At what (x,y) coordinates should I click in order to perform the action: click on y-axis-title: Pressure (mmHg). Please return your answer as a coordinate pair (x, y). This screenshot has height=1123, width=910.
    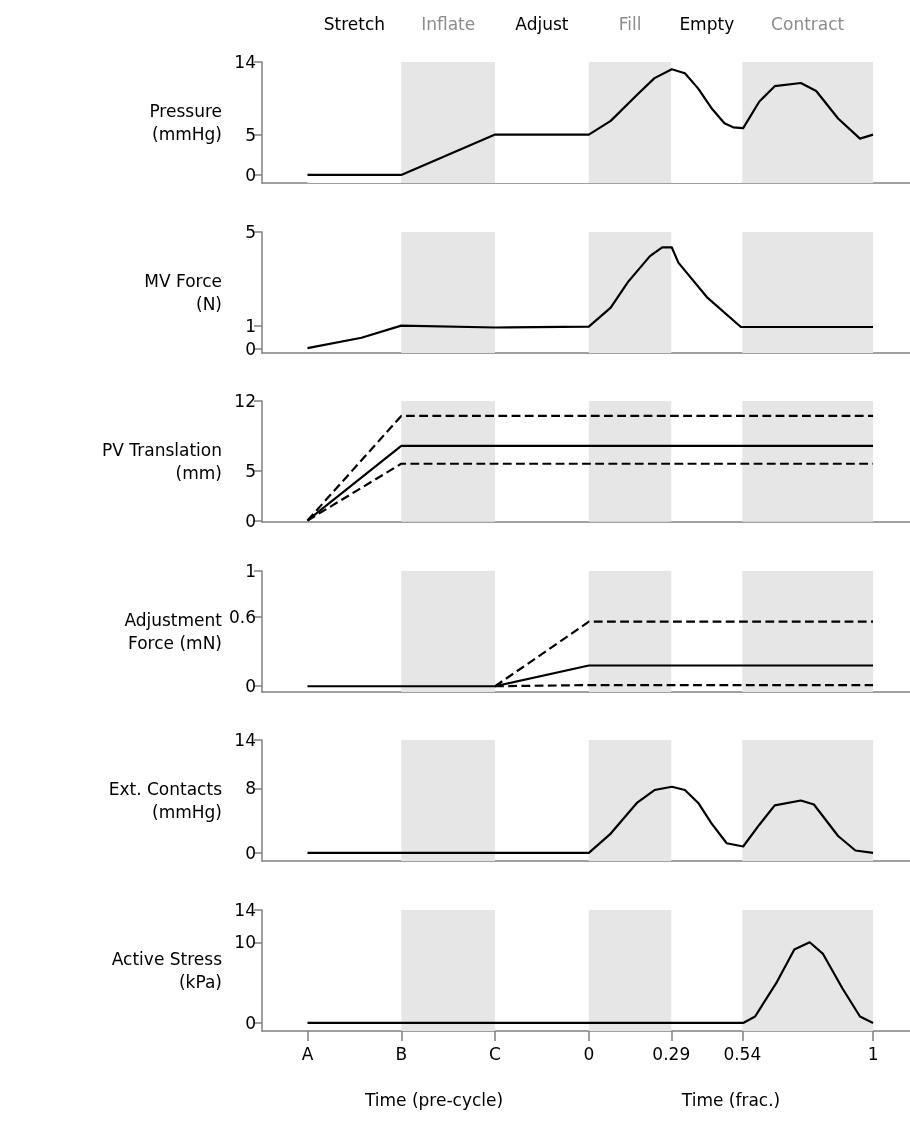
    Looking at the image, I should click on (185, 122).